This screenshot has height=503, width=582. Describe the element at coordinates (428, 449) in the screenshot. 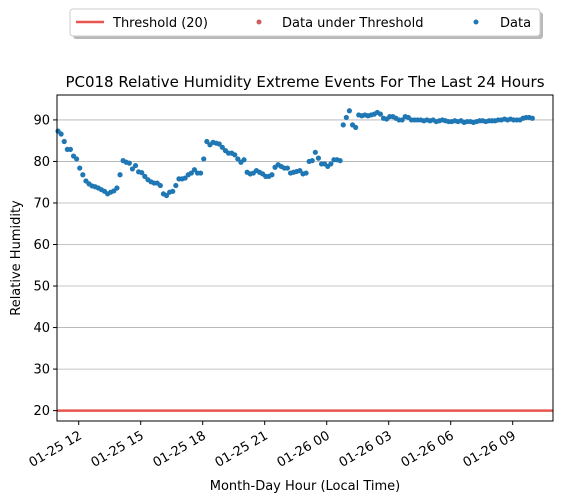

I see `x-tick-label: 01-26 06` at that location.